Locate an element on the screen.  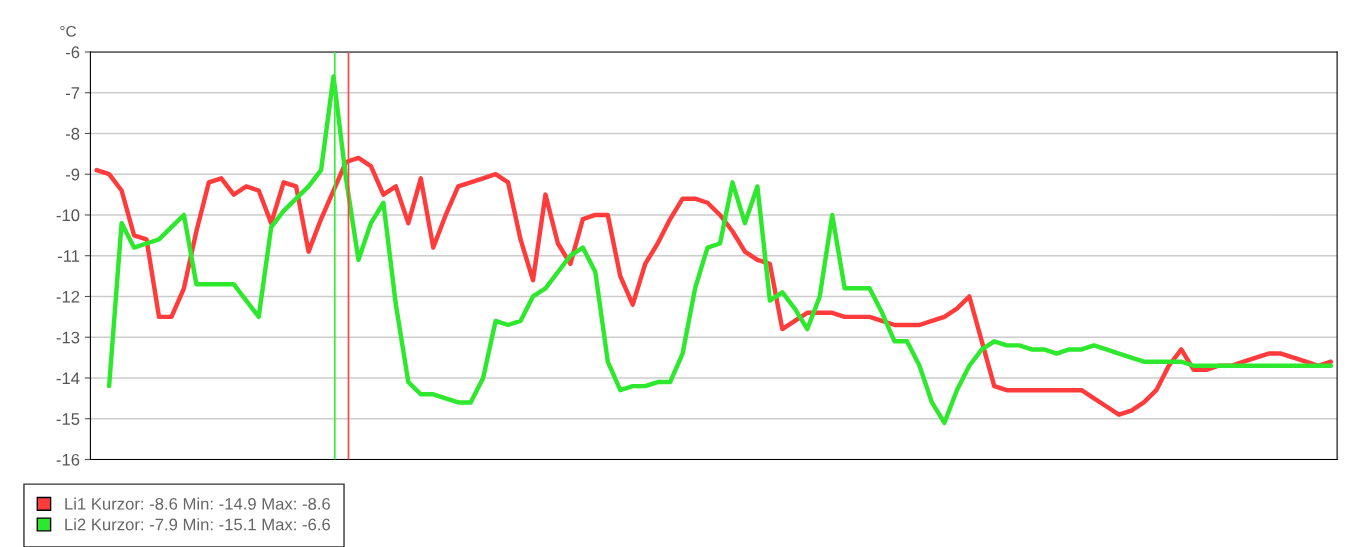
legend-label: Li2 Kurzor: -7.9 Min: -15.1 Max: -6.6 is located at coordinates (197, 524).